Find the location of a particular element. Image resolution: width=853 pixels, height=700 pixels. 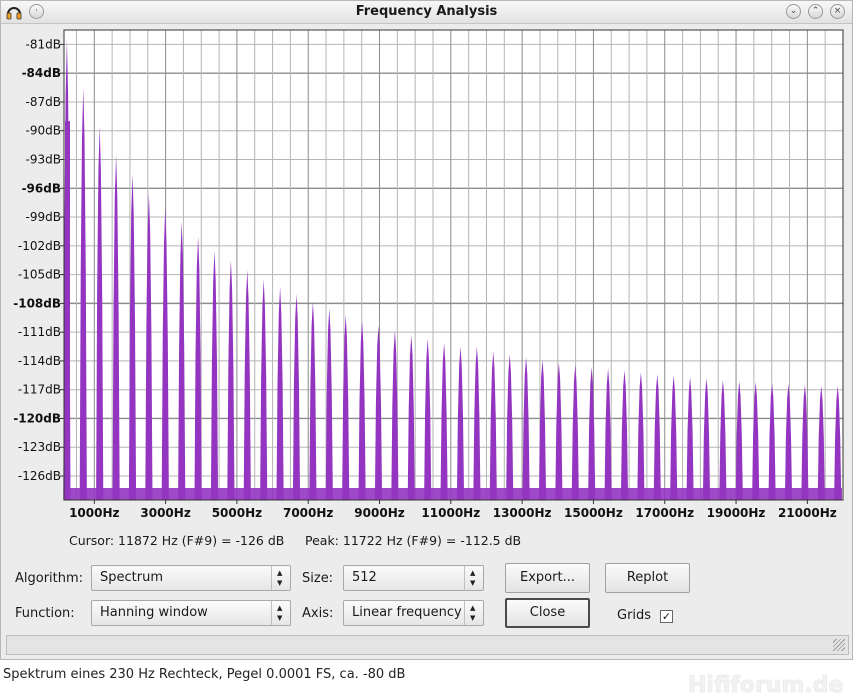

y-tick-label: -102dB is located at coordinates (39, 246).